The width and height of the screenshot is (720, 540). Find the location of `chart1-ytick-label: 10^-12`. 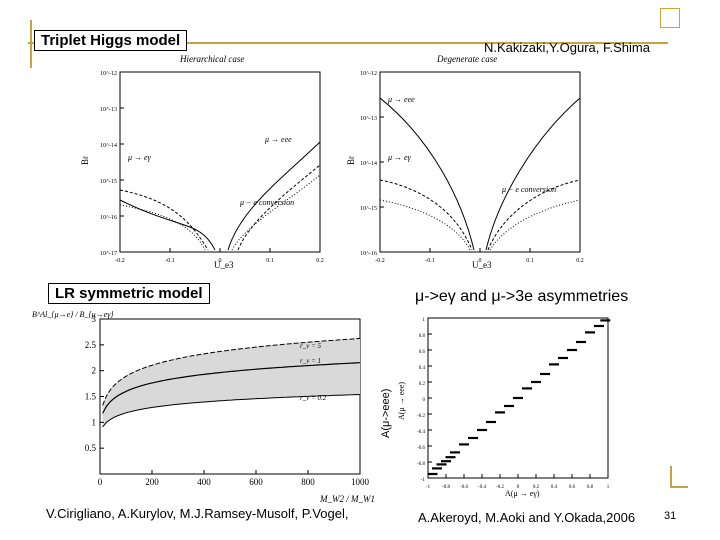

chart1-ytick-label: 10^-12 is located at coordinates (108, 74).